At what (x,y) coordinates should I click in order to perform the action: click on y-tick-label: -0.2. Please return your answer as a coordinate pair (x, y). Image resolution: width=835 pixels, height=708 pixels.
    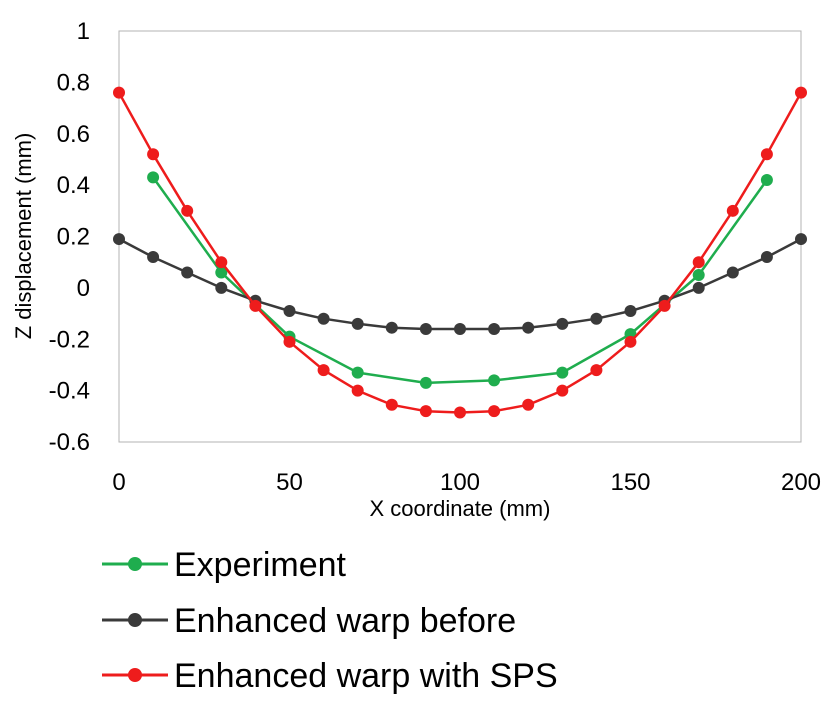
    Looking at the image, I should click on (69, 339).